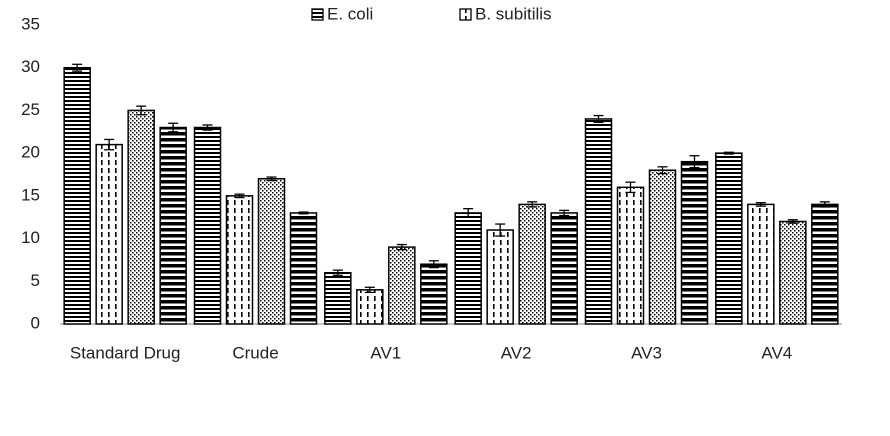 Image resolution: width=890 pixels, height=436 pixels. I want to click on x-tick-label: AV3, so click(646, 352).